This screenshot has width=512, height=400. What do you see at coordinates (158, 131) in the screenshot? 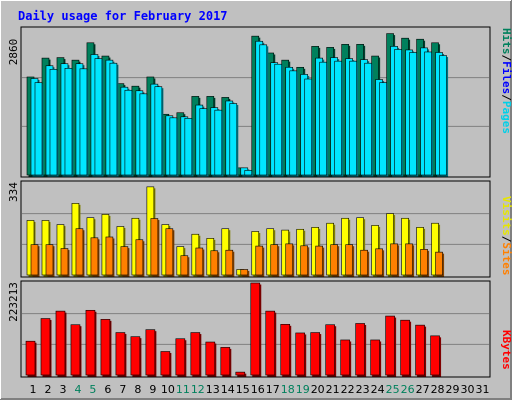
I see `bar-pages-day-9-face` at bounding box center [158, 131].